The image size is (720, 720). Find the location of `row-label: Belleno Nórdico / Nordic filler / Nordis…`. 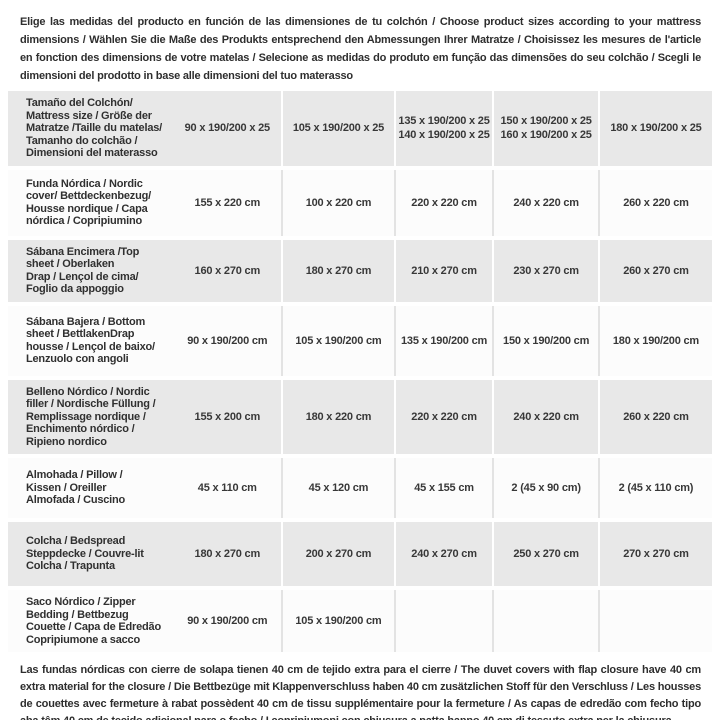

row-label: Belleno Nórdico / Nordic filler / Nordis… is located at coordinates (91, 416).